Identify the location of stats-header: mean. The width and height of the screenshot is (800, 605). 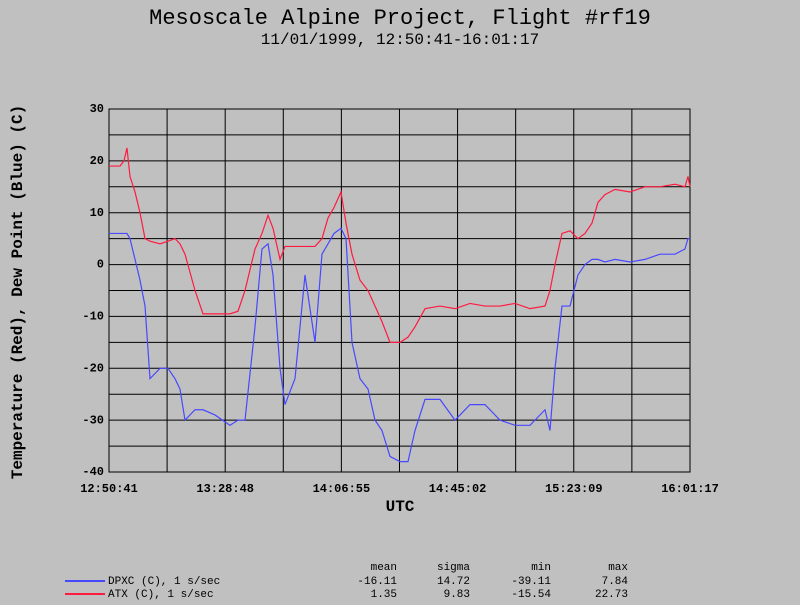
(384, 568).